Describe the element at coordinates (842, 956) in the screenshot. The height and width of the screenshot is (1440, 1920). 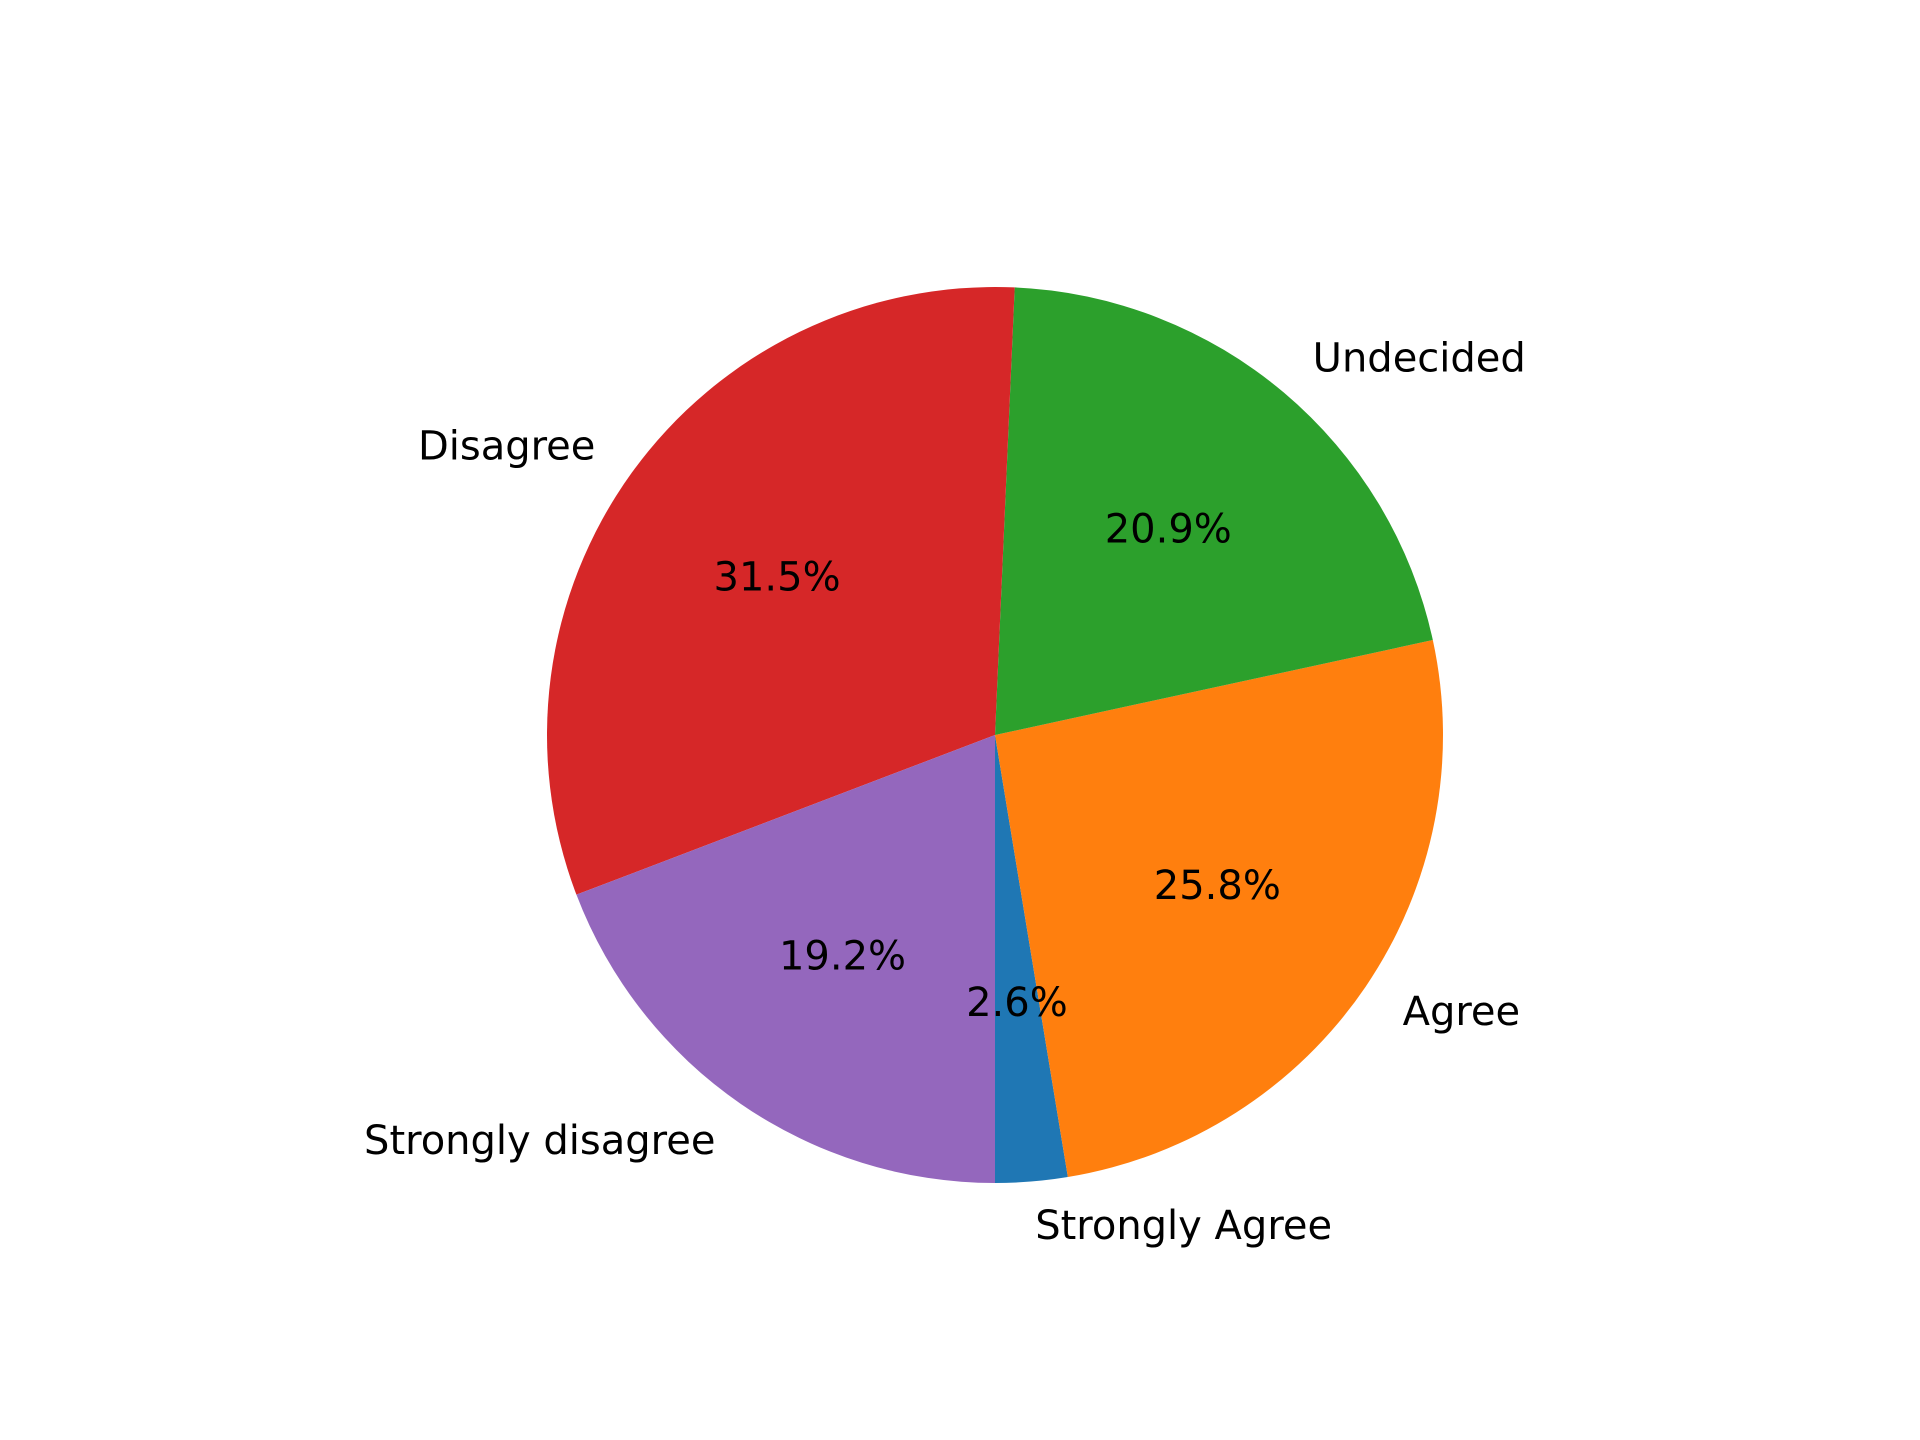
I see `percent-label-strongly-disagree: 19.2%` at that location.